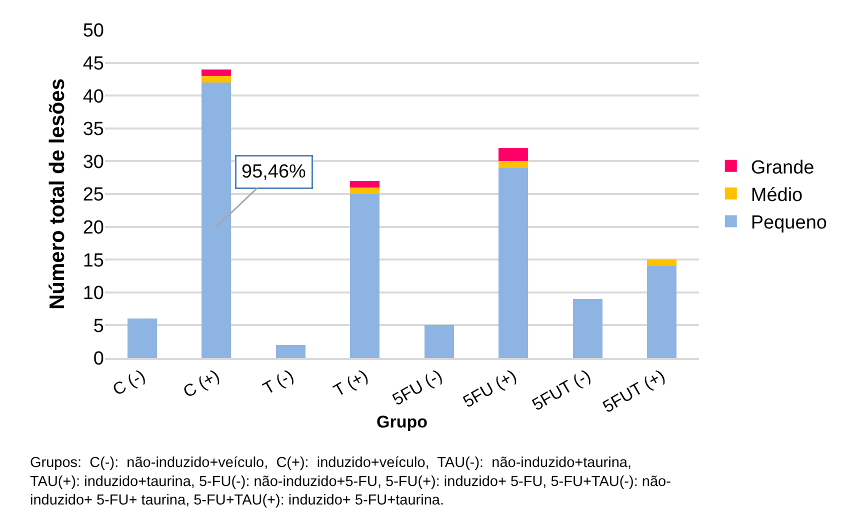 This screenshot has width=849, height=523. Describe the element at coordinates (490, 389) in the screenshot. I see `x-tick-label: 5FU (+)` at that location.